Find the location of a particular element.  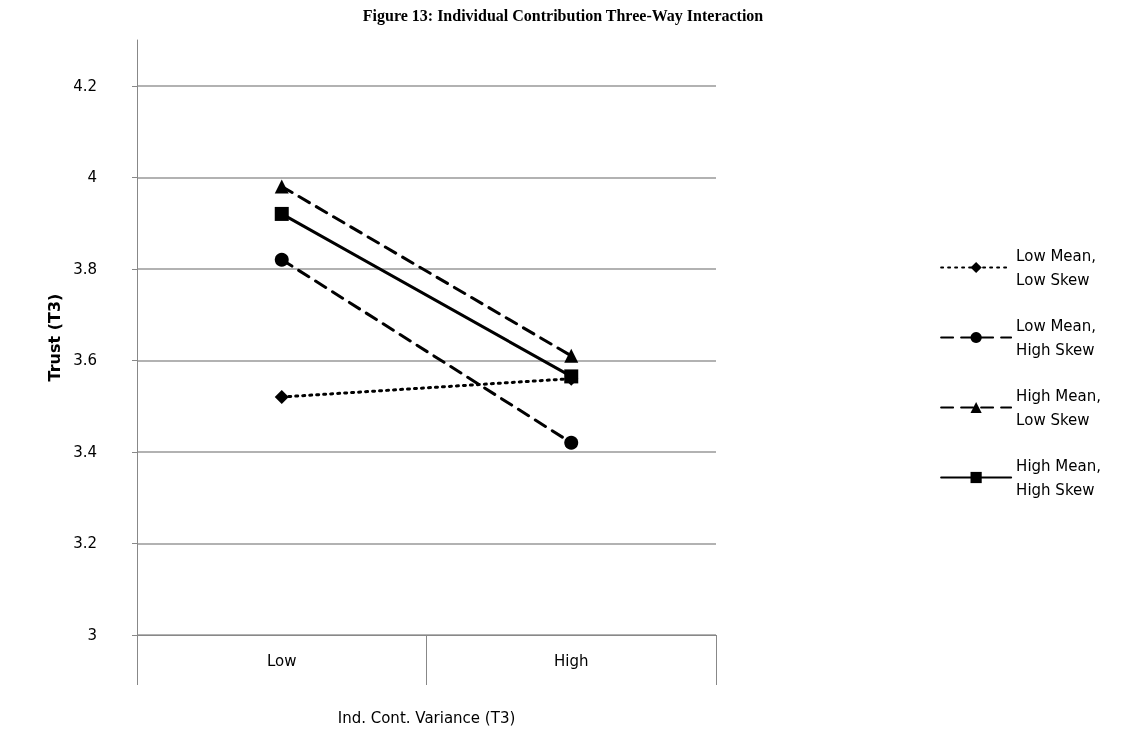

y-tick-label: 3.2 is located at coordinates (85, 543).